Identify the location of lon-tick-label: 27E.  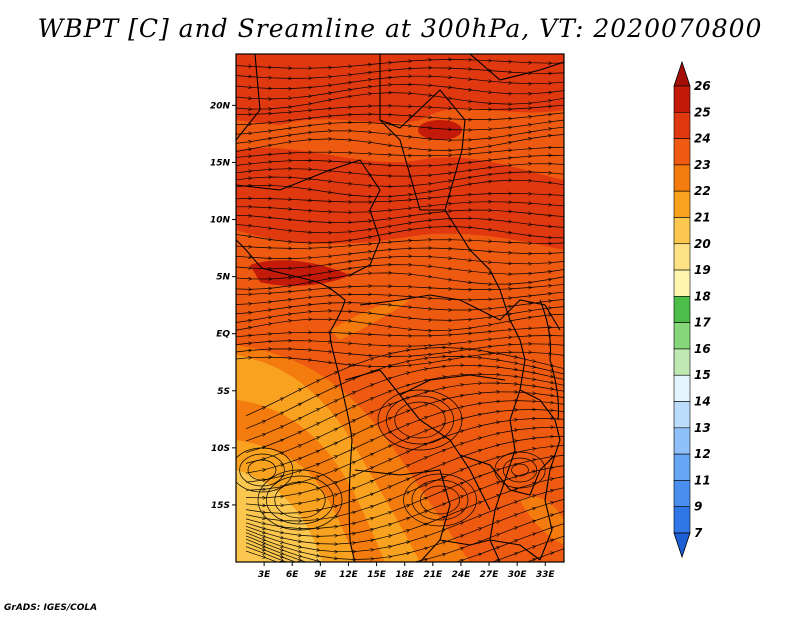
(490, 575).